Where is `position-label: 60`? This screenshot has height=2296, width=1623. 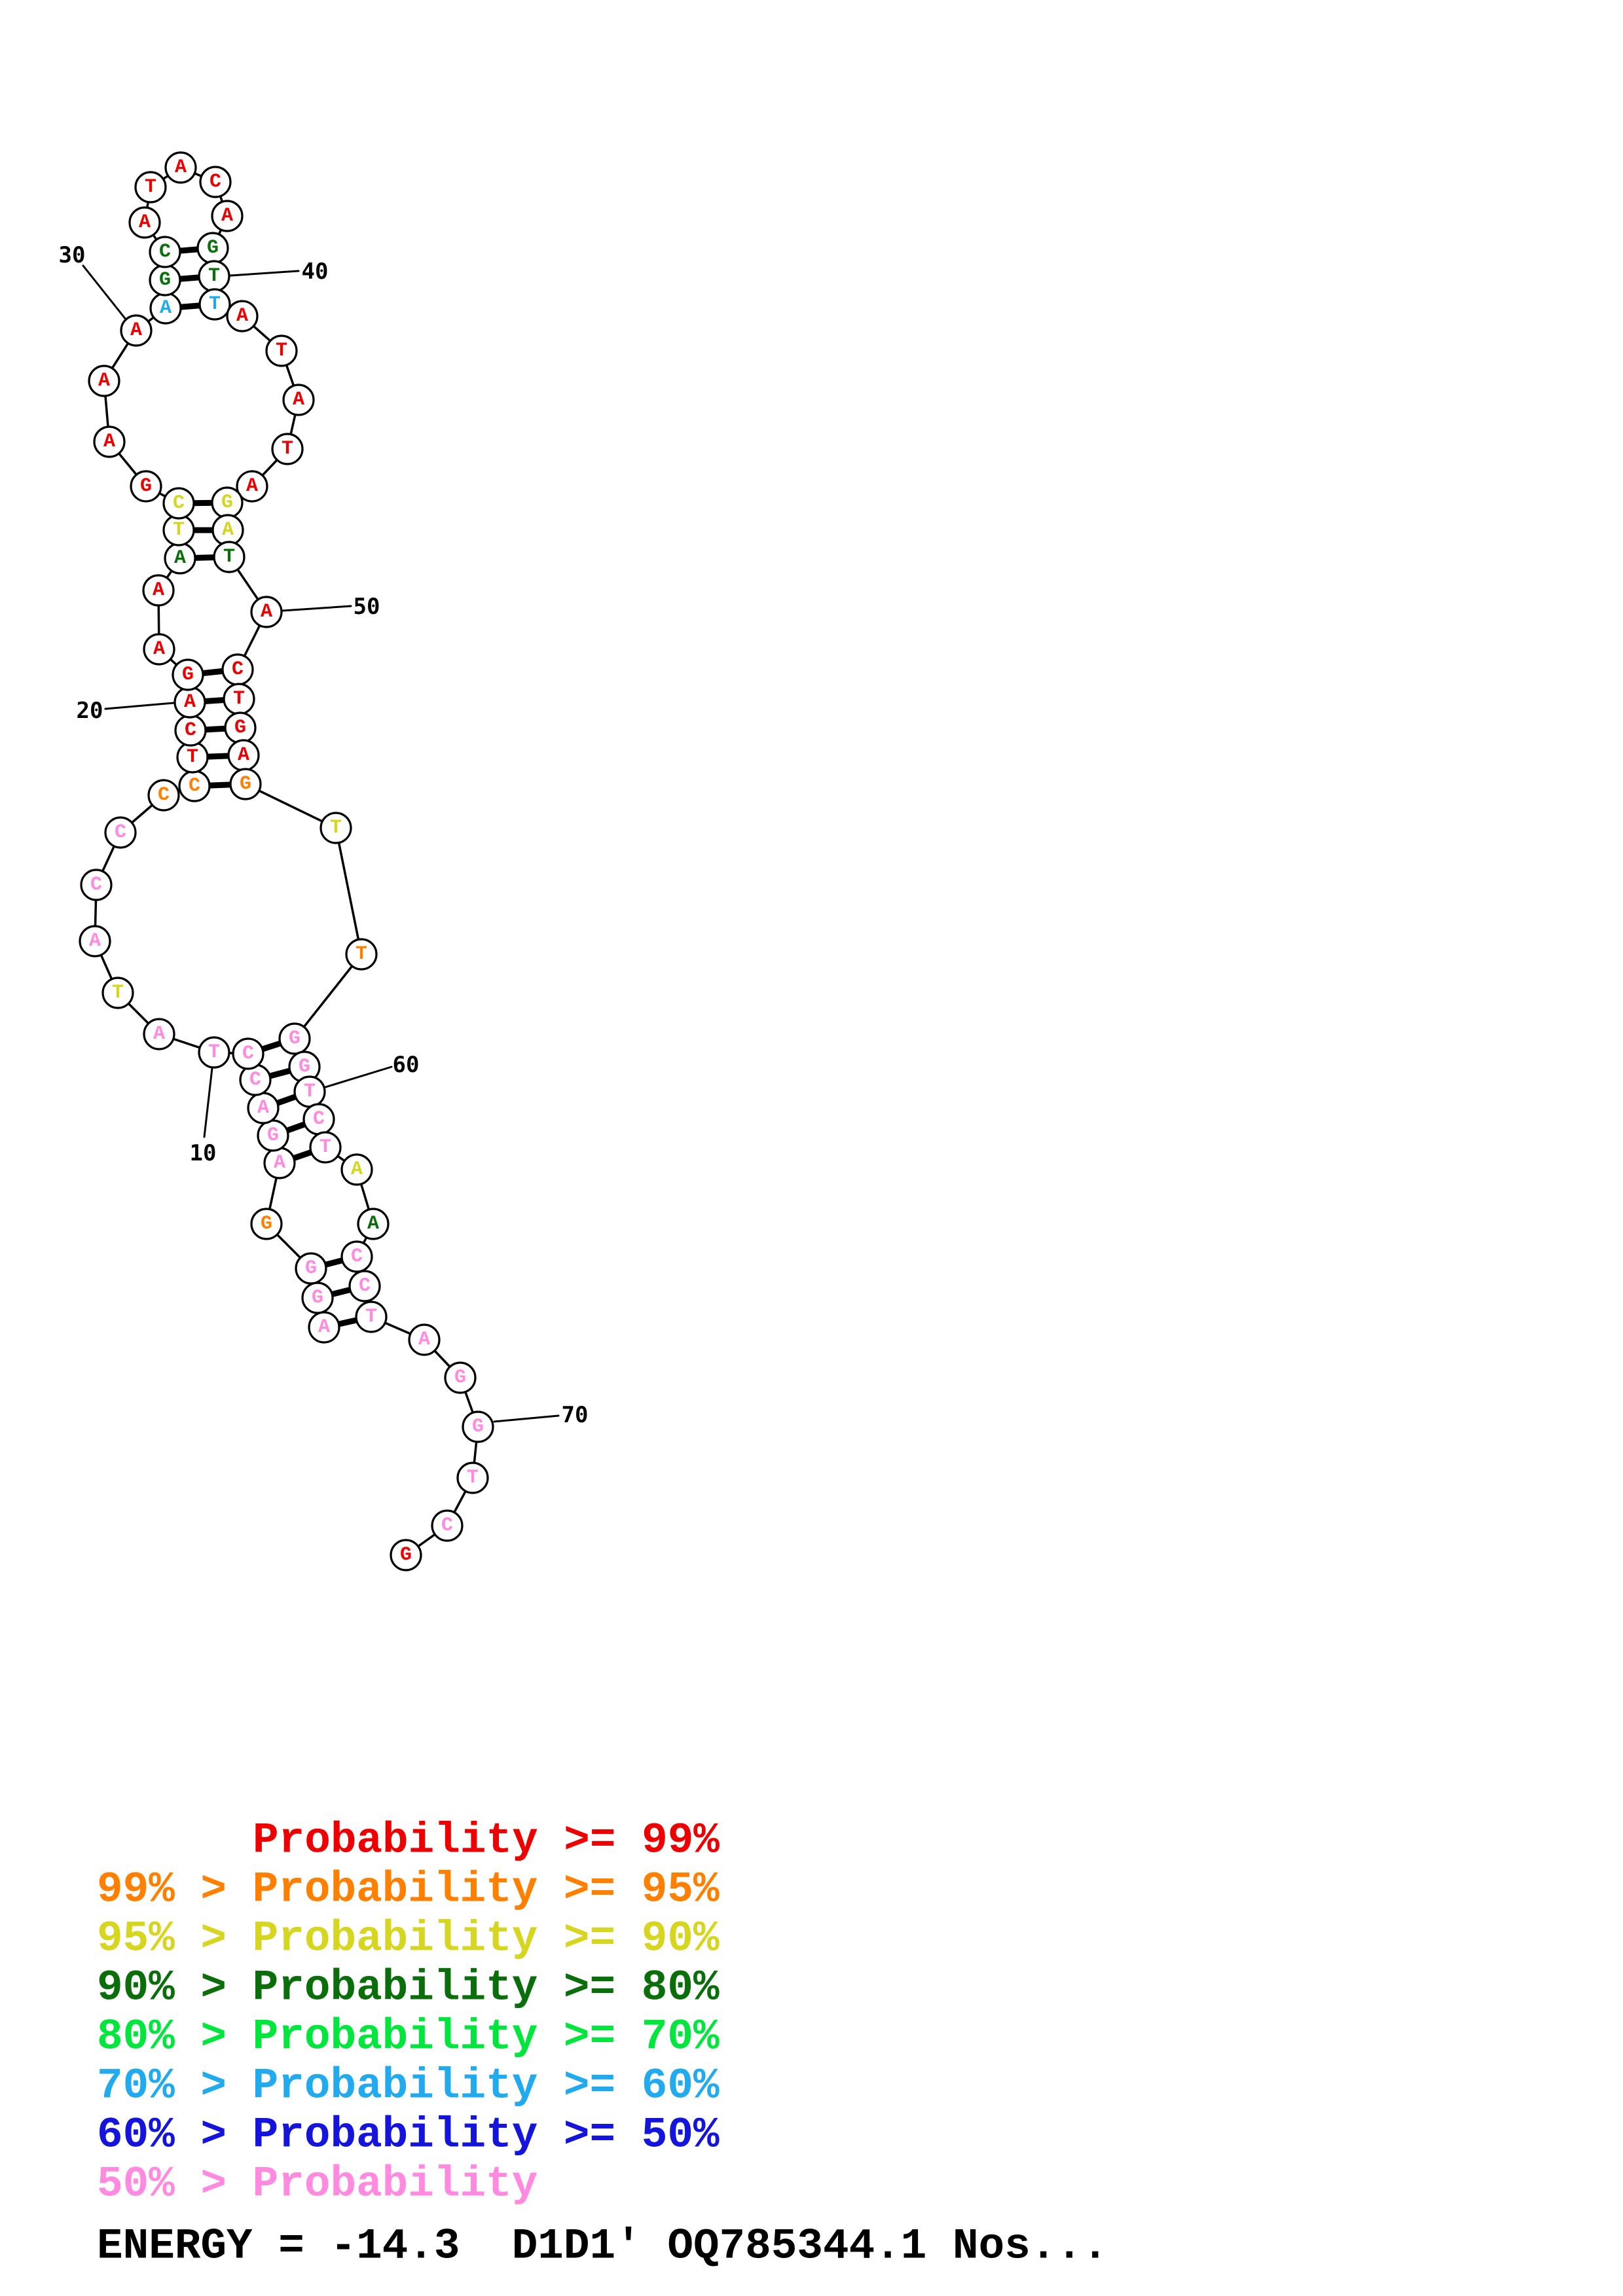 position-label: 60 is located at coordinates (406, 1065).